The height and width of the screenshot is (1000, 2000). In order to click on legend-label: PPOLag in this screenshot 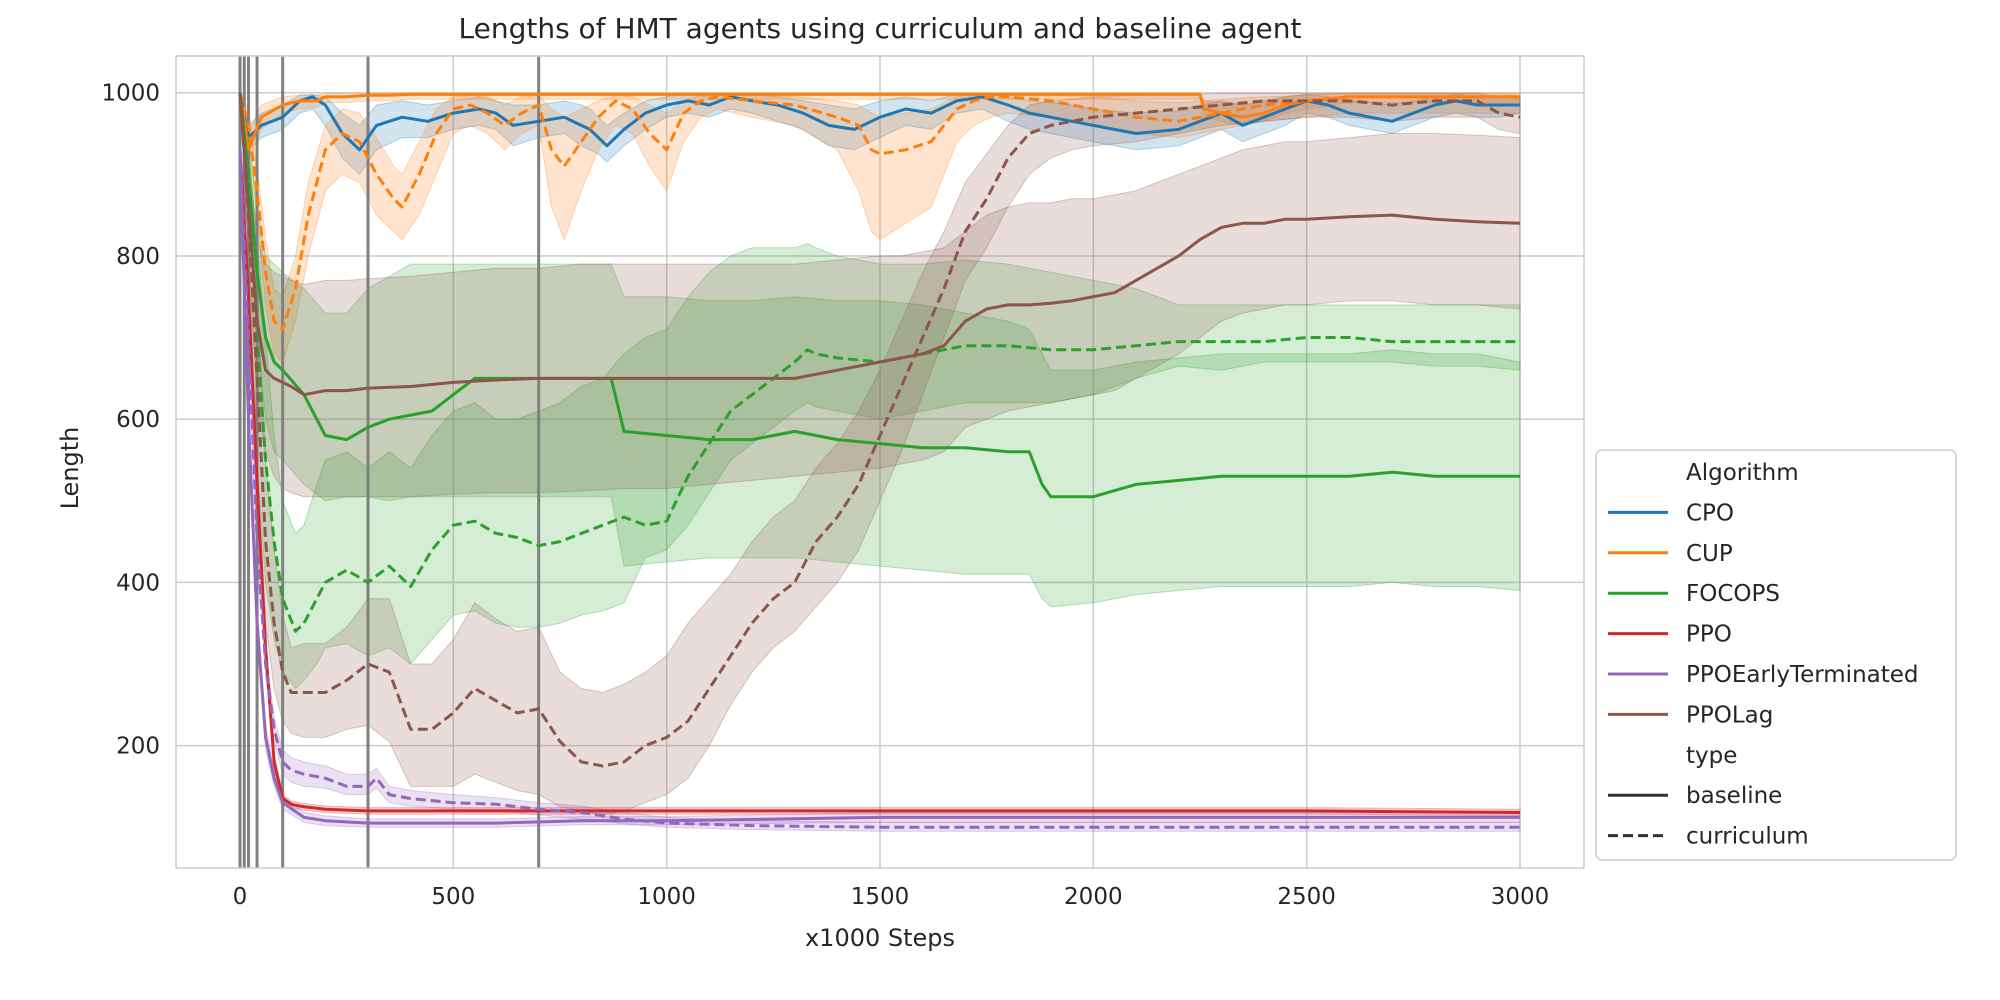, I will do `click(1729, 715)`.